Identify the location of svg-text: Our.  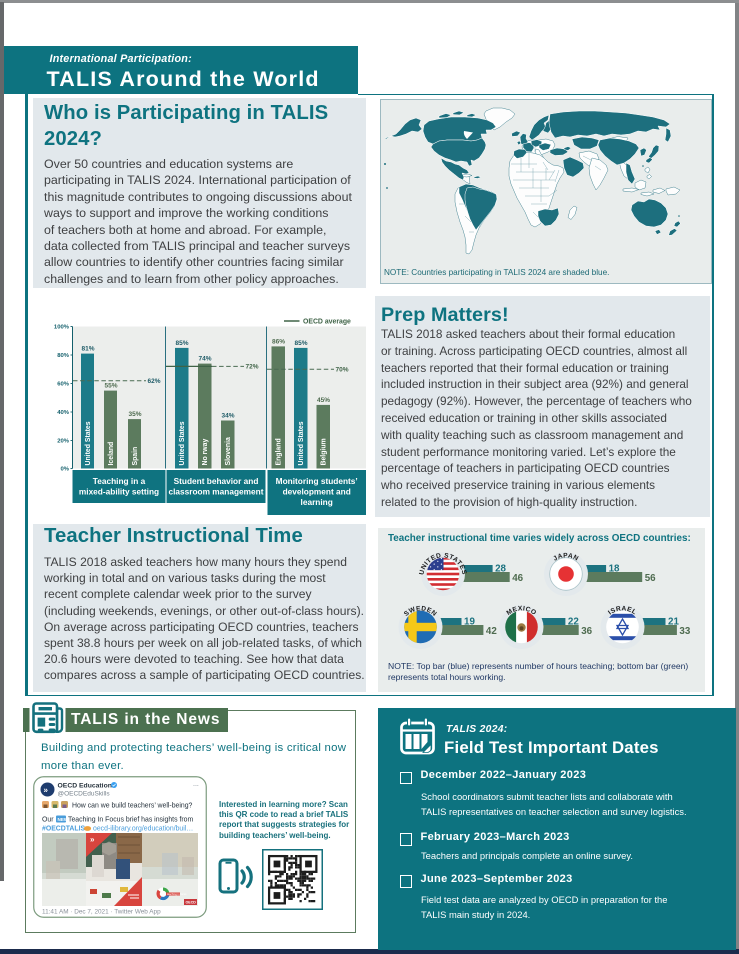
(48, 820).